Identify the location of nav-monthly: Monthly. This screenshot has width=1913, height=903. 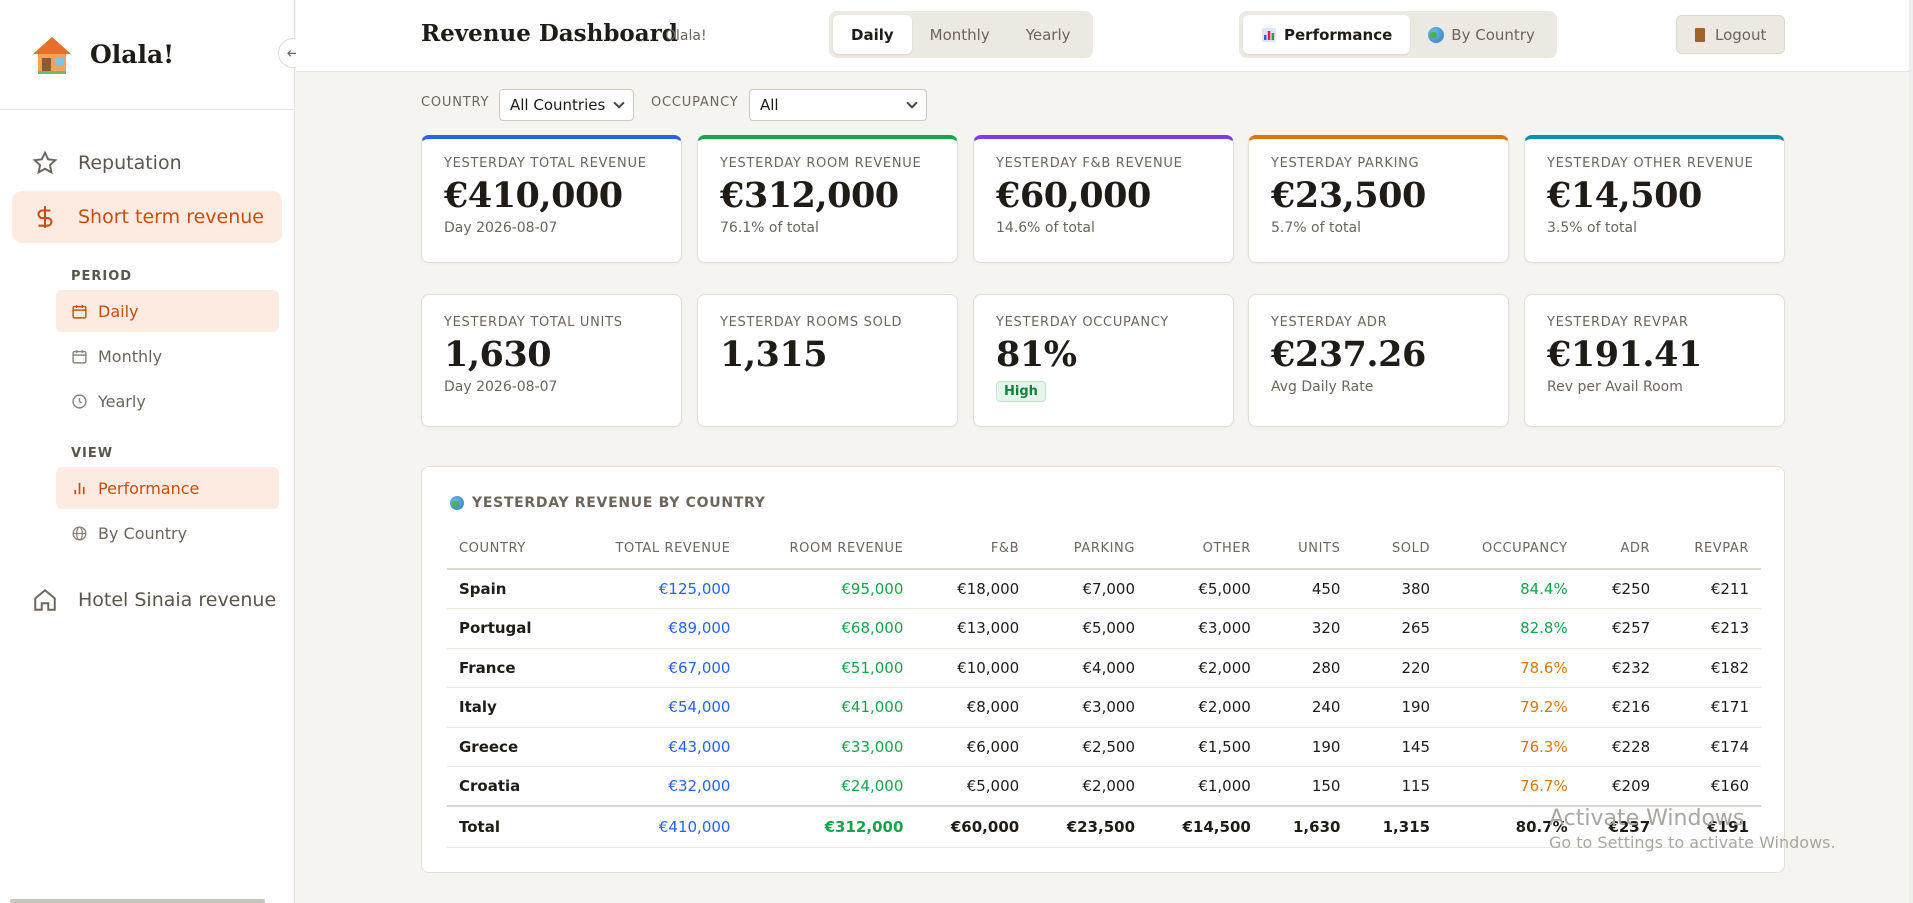
(167, 356).